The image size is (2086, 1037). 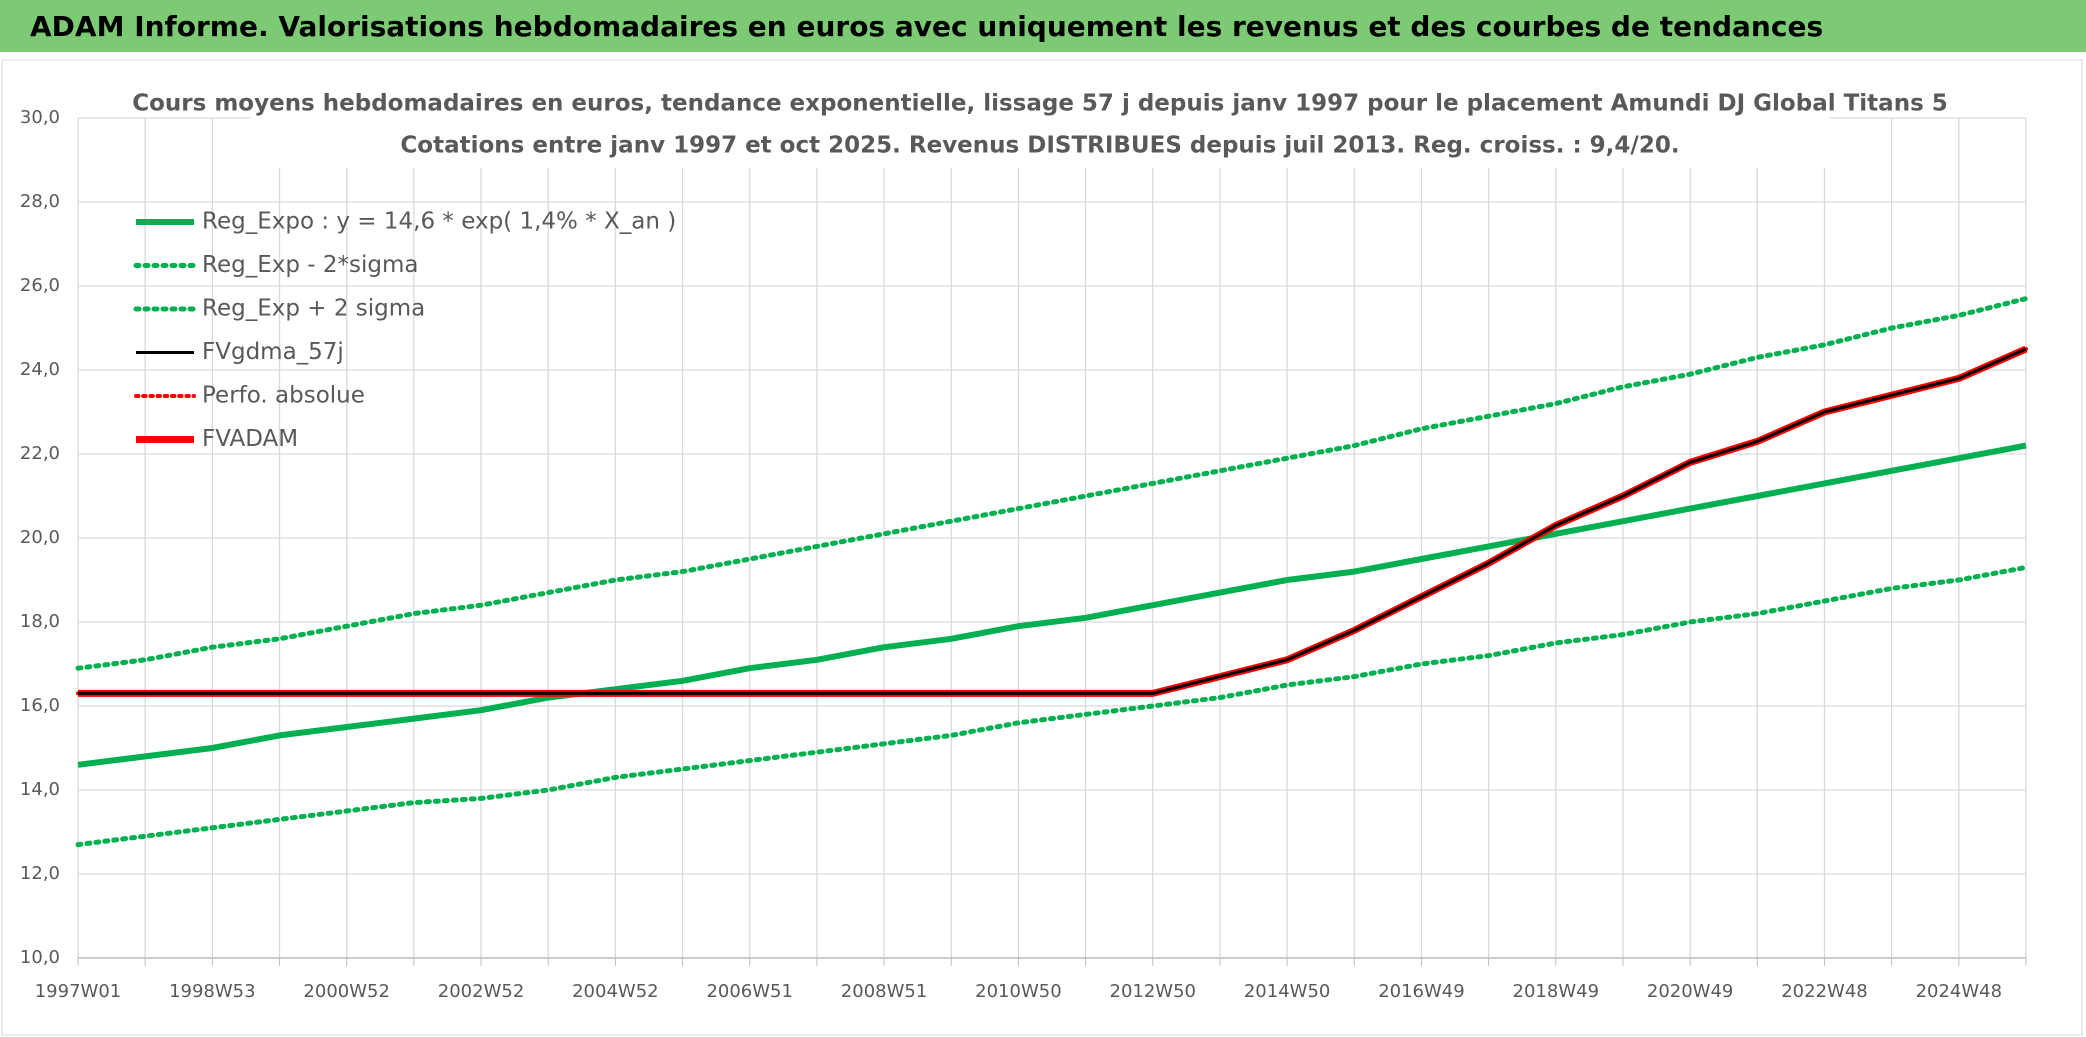 I want to click on y-tick-label: 26,0, so click(x=40, y=285).